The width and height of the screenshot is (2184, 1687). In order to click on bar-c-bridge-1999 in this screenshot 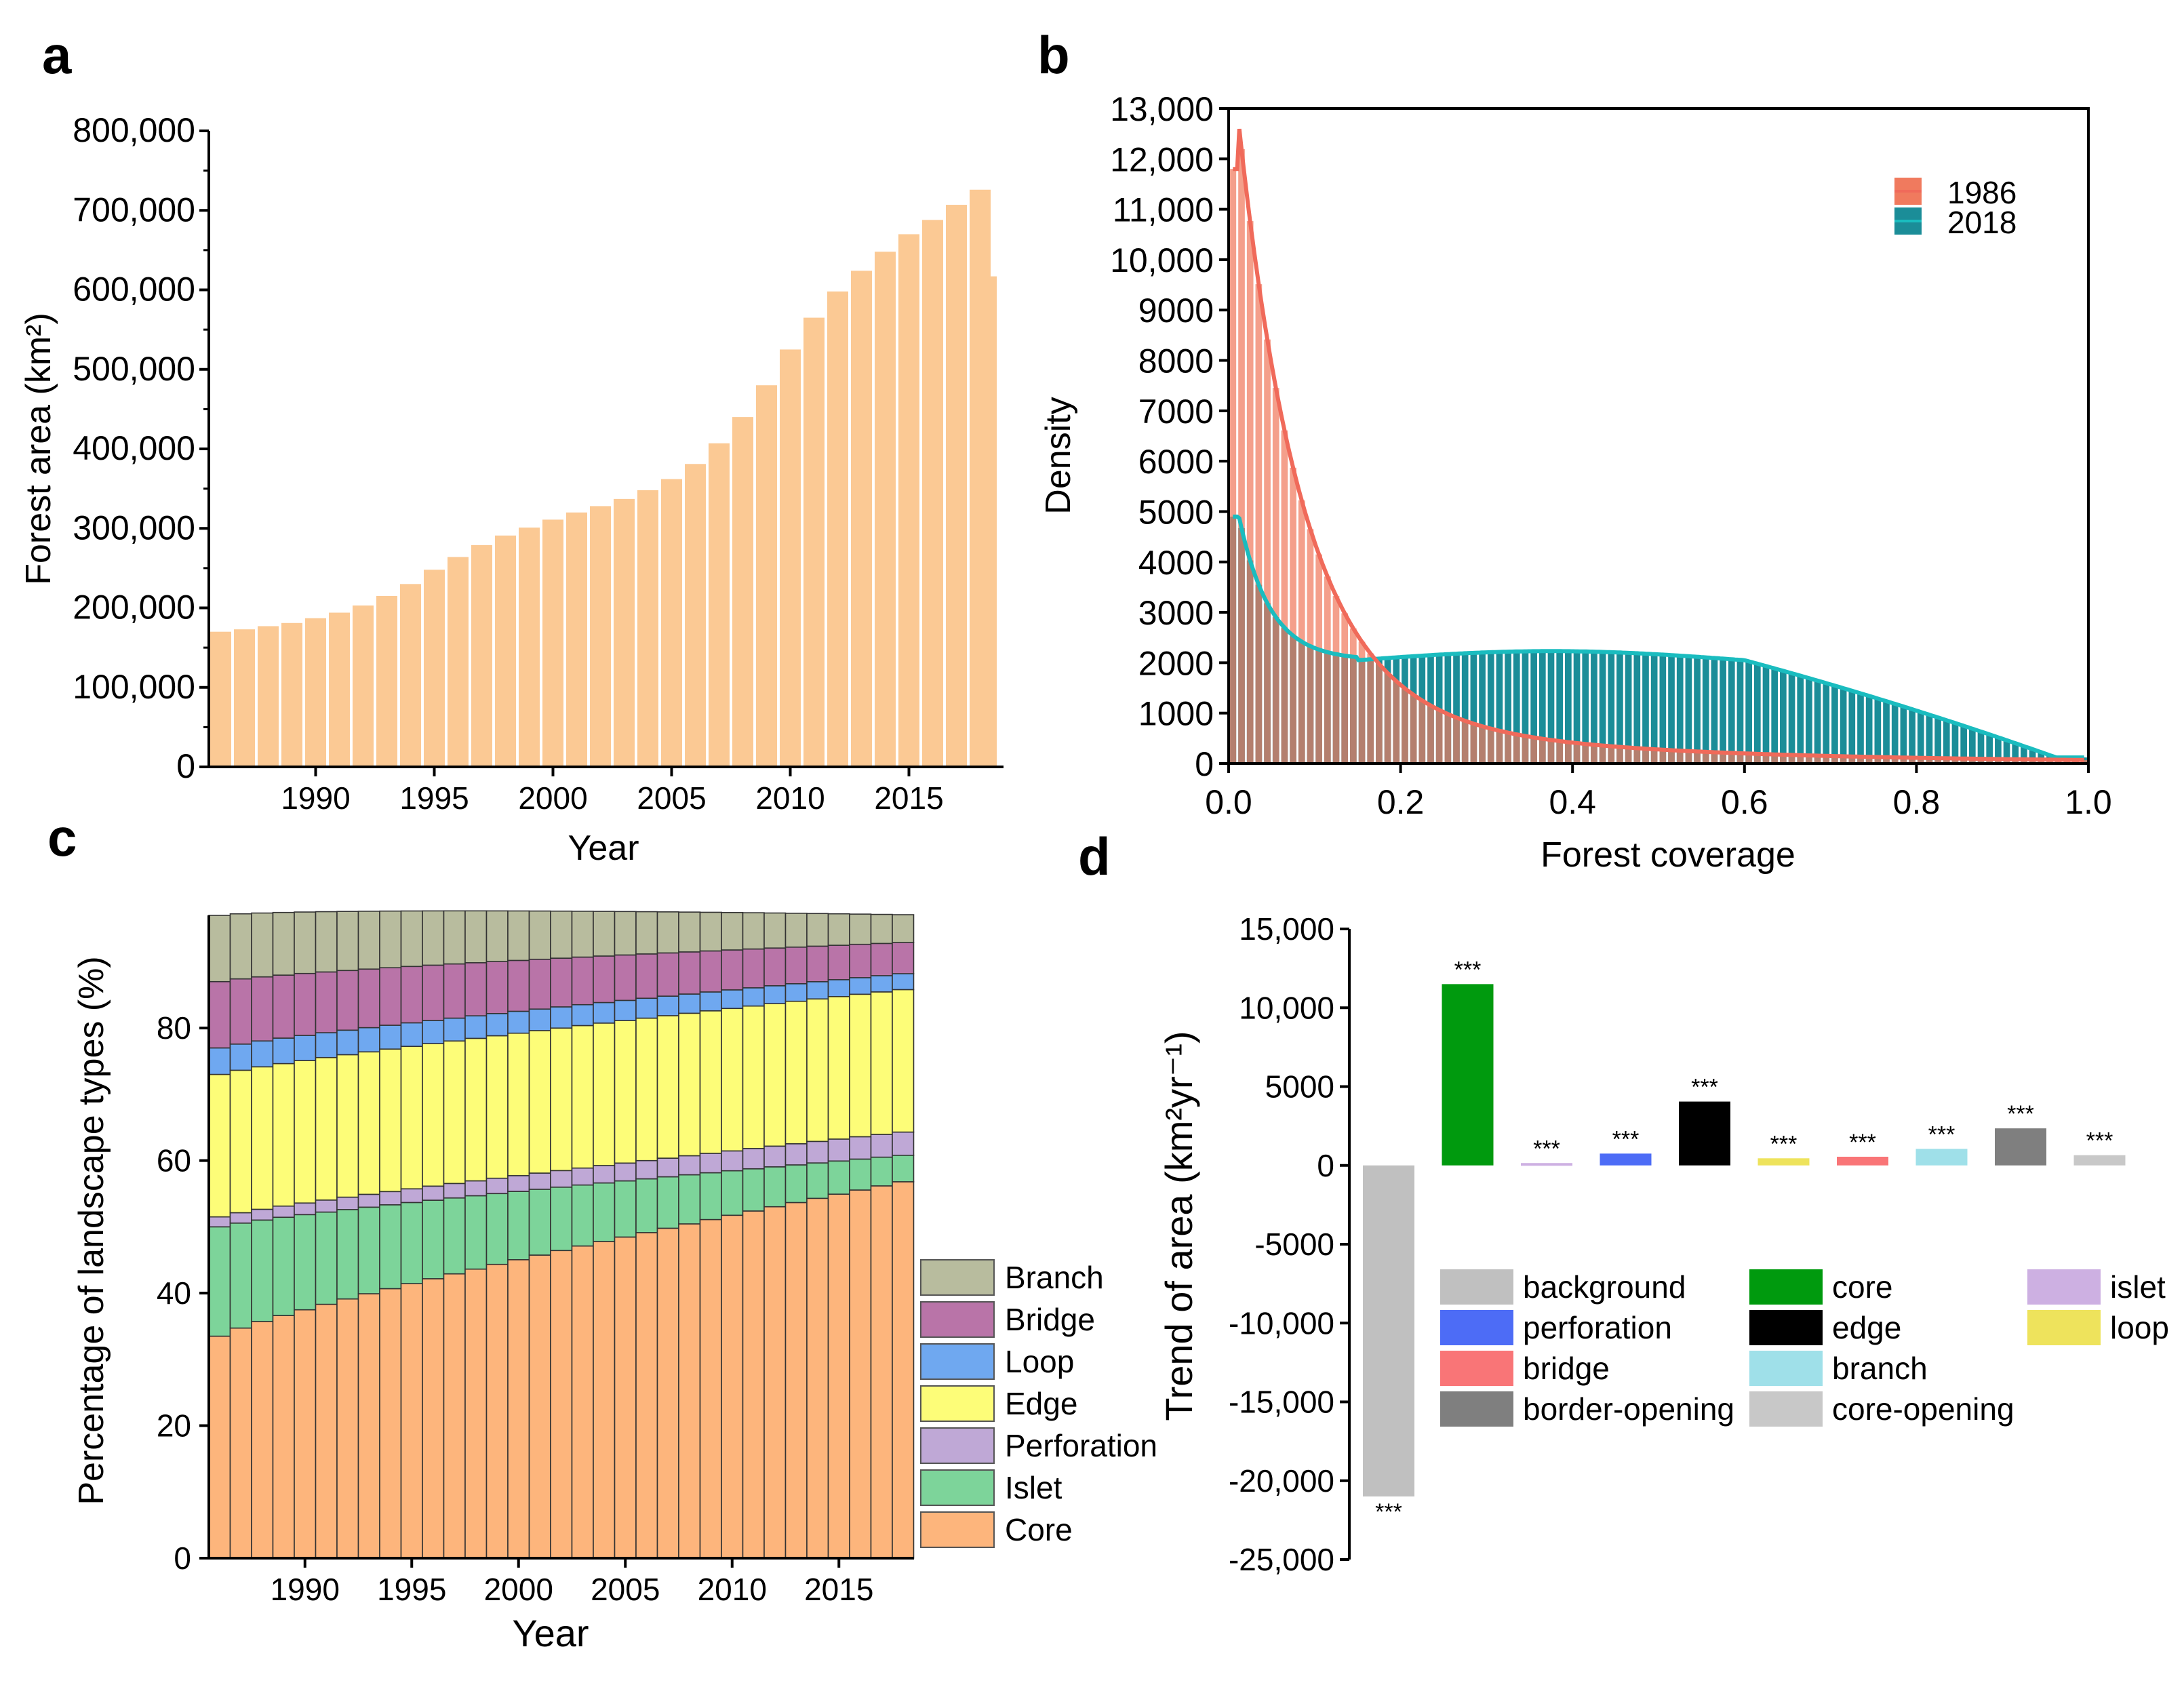, I will do `click(497, 988)`.